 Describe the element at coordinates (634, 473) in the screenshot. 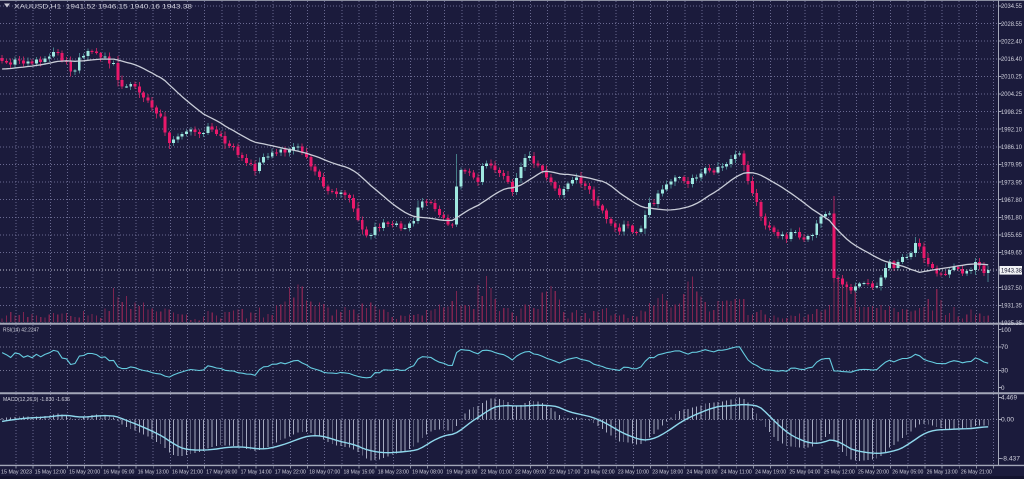

I see `svg-text: 23 May 10:00` at that location.